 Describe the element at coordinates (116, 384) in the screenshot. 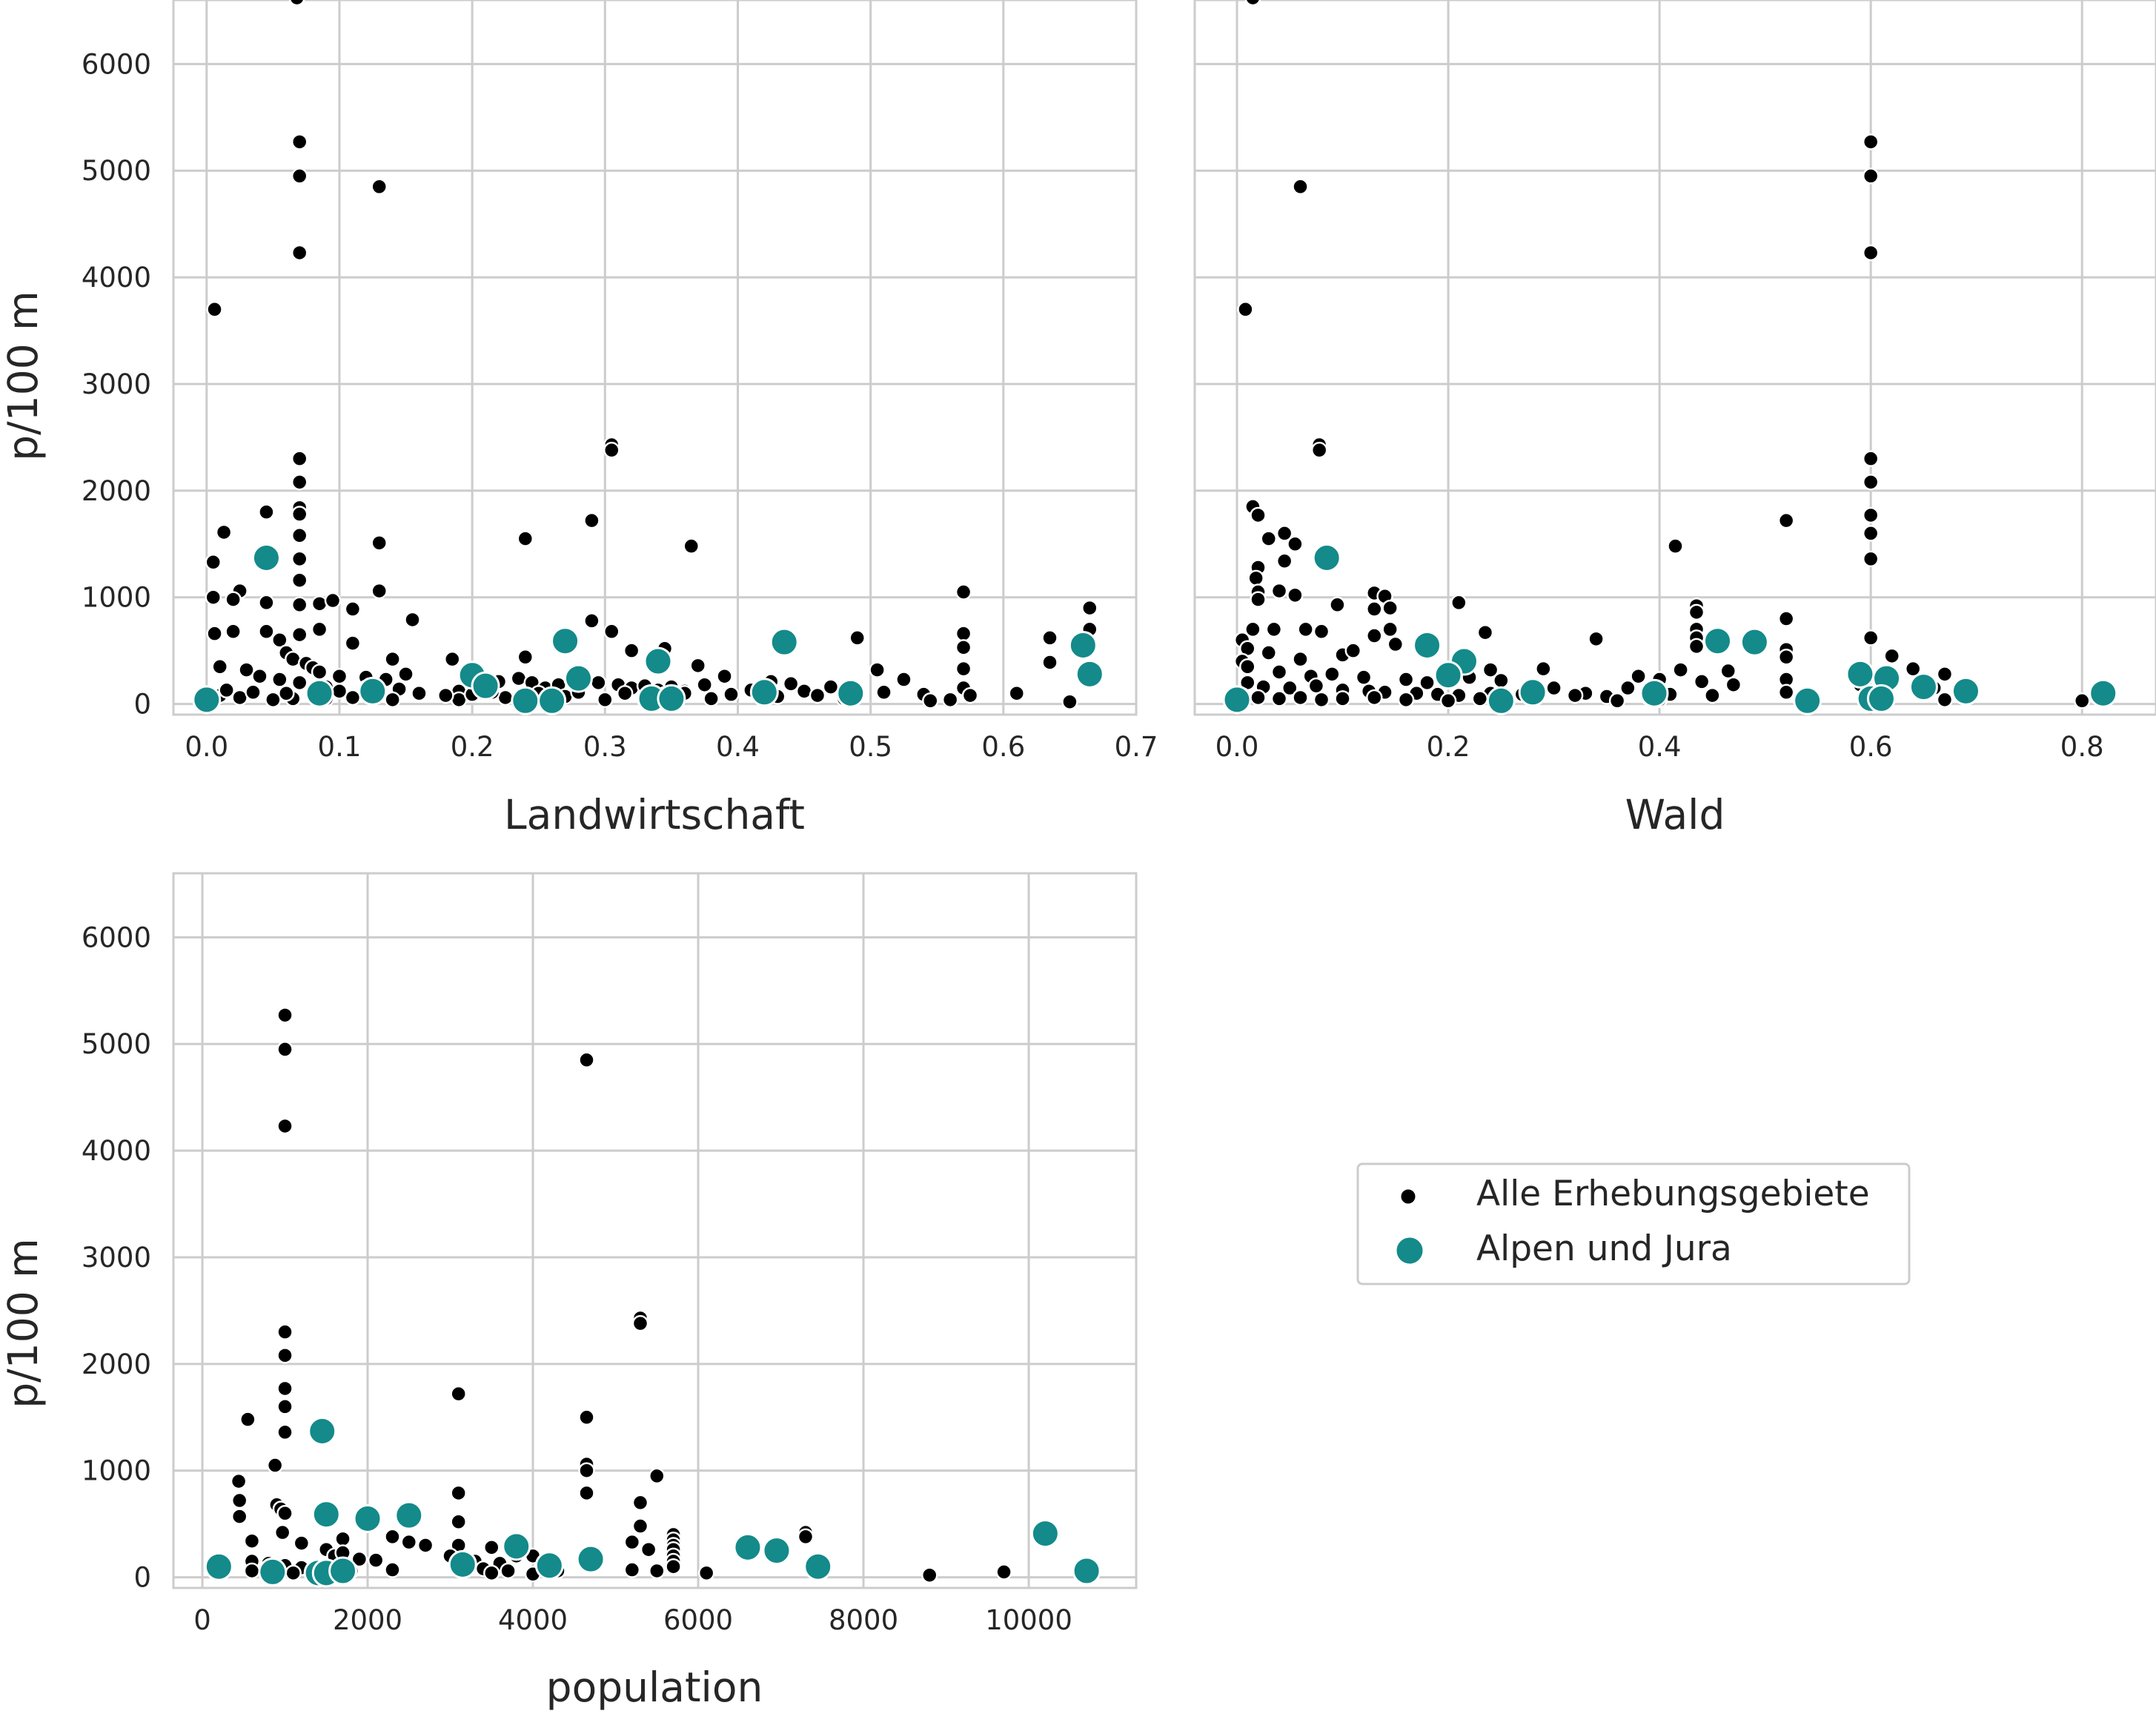

I see `y-tick-label: 3000` at that location.